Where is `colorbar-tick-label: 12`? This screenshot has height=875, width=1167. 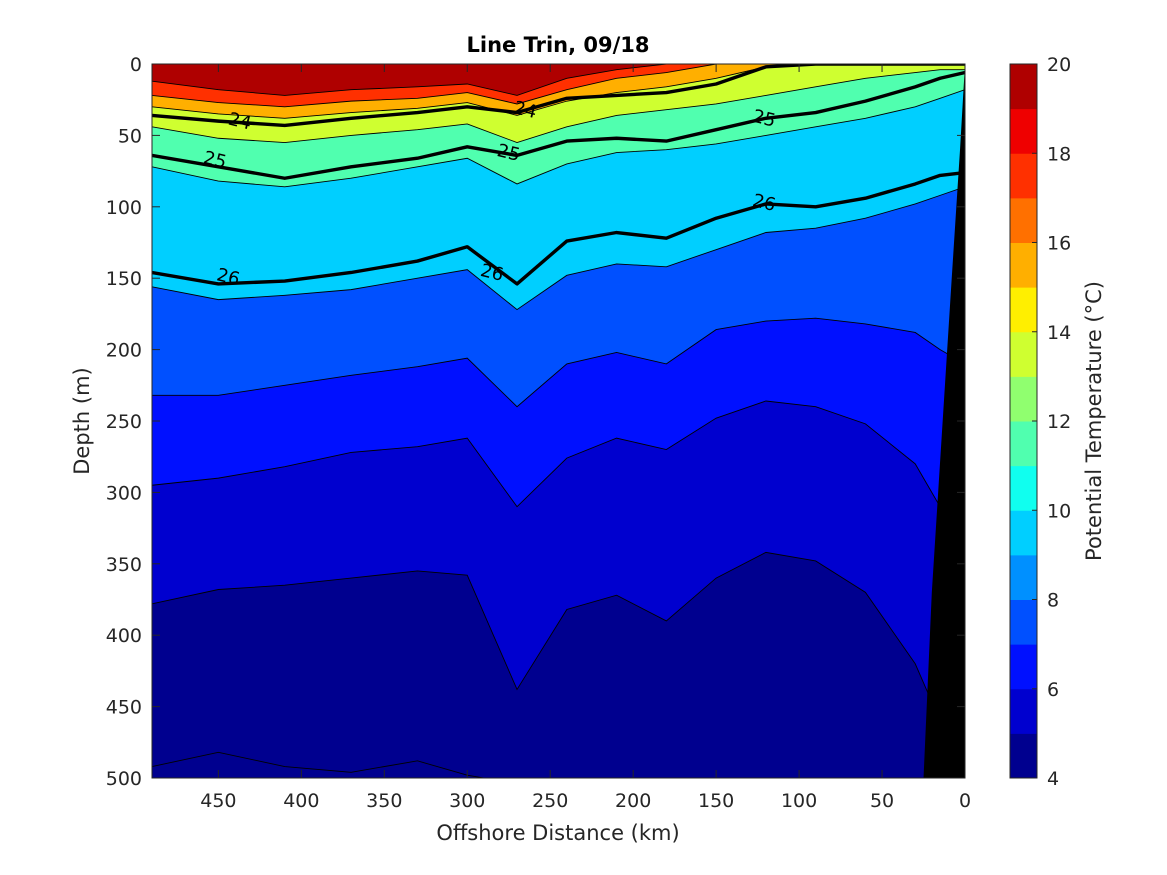 colorbar-tick-label: 12 is located at coordinates (1059, 422).